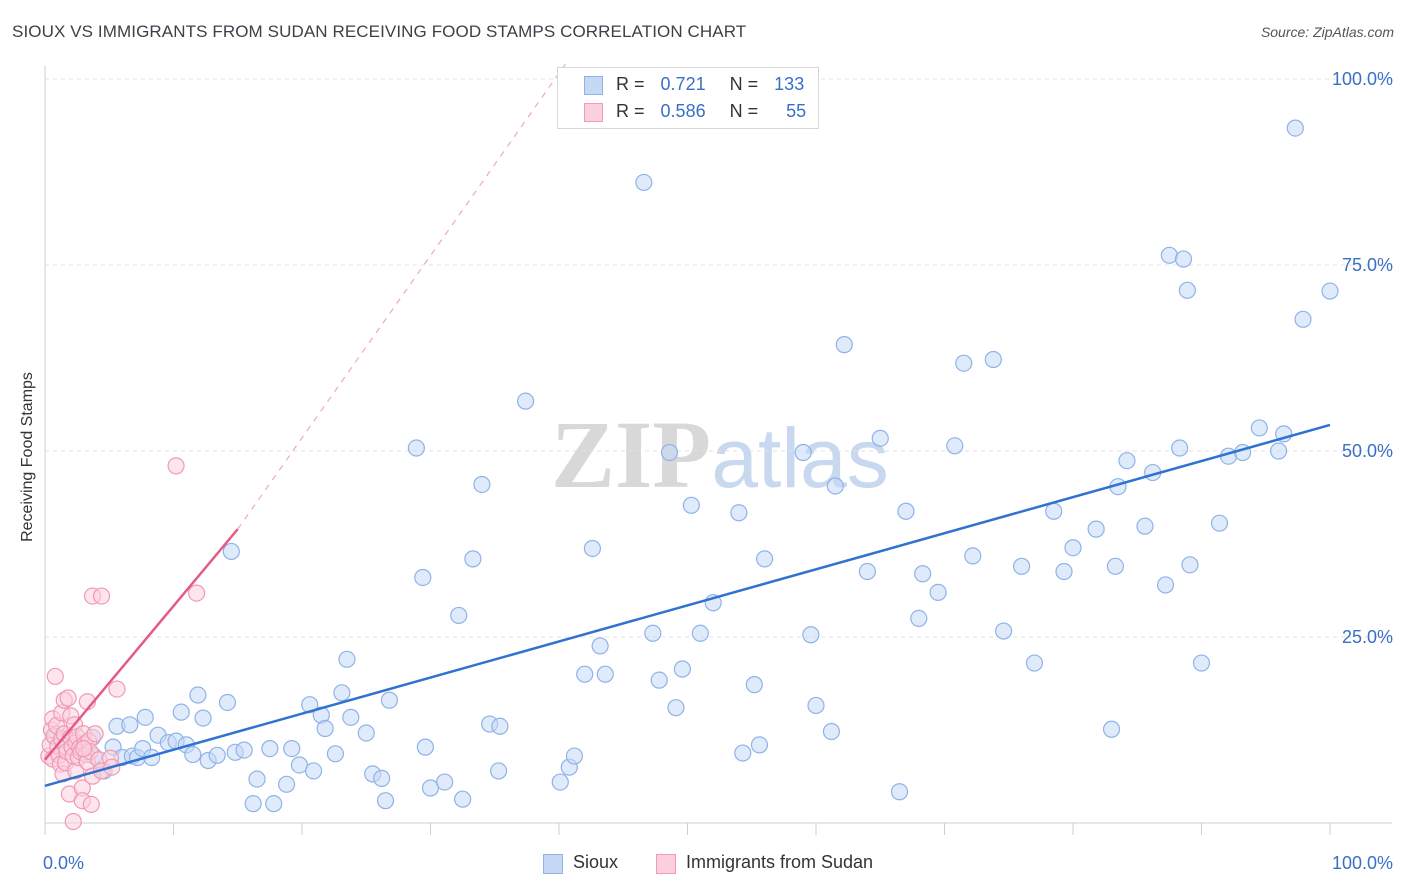 Image resolution: width=1406 pixels, height=892 pixels. What do you see at coordinates (1362, 863) in the screenshot?
I see `x-tick-label-right: 100.0%` at bounding box center [1362, 863].